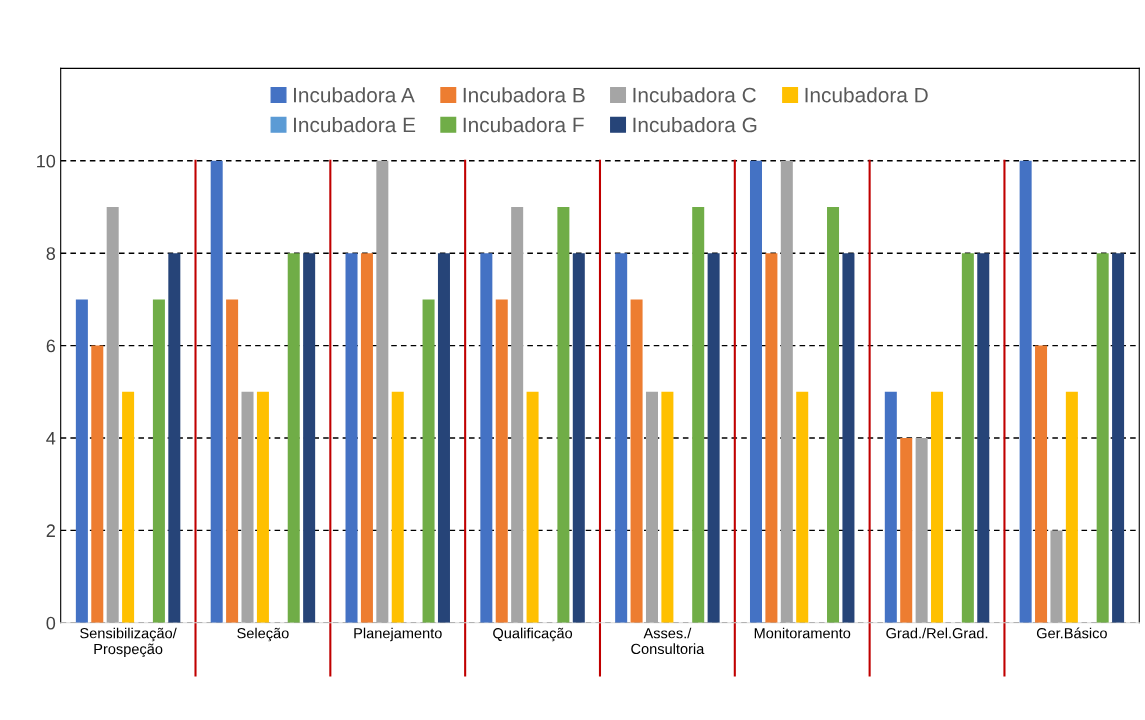  What do you see at coordinates (46, 161) in the screenshot?
I see `y-tick-label: 10` at bounding box center [46, 161].